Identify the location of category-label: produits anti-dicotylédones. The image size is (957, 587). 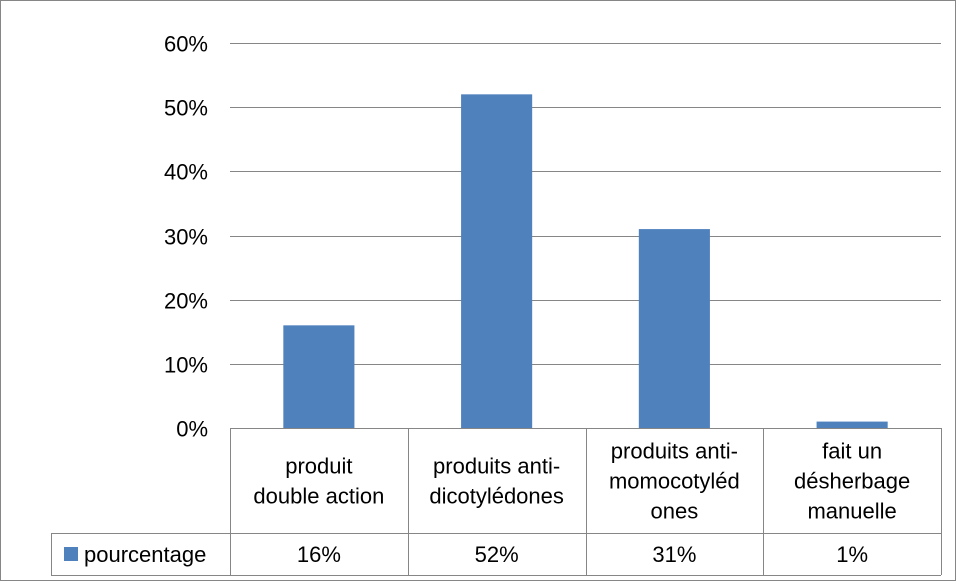
(496, 481).